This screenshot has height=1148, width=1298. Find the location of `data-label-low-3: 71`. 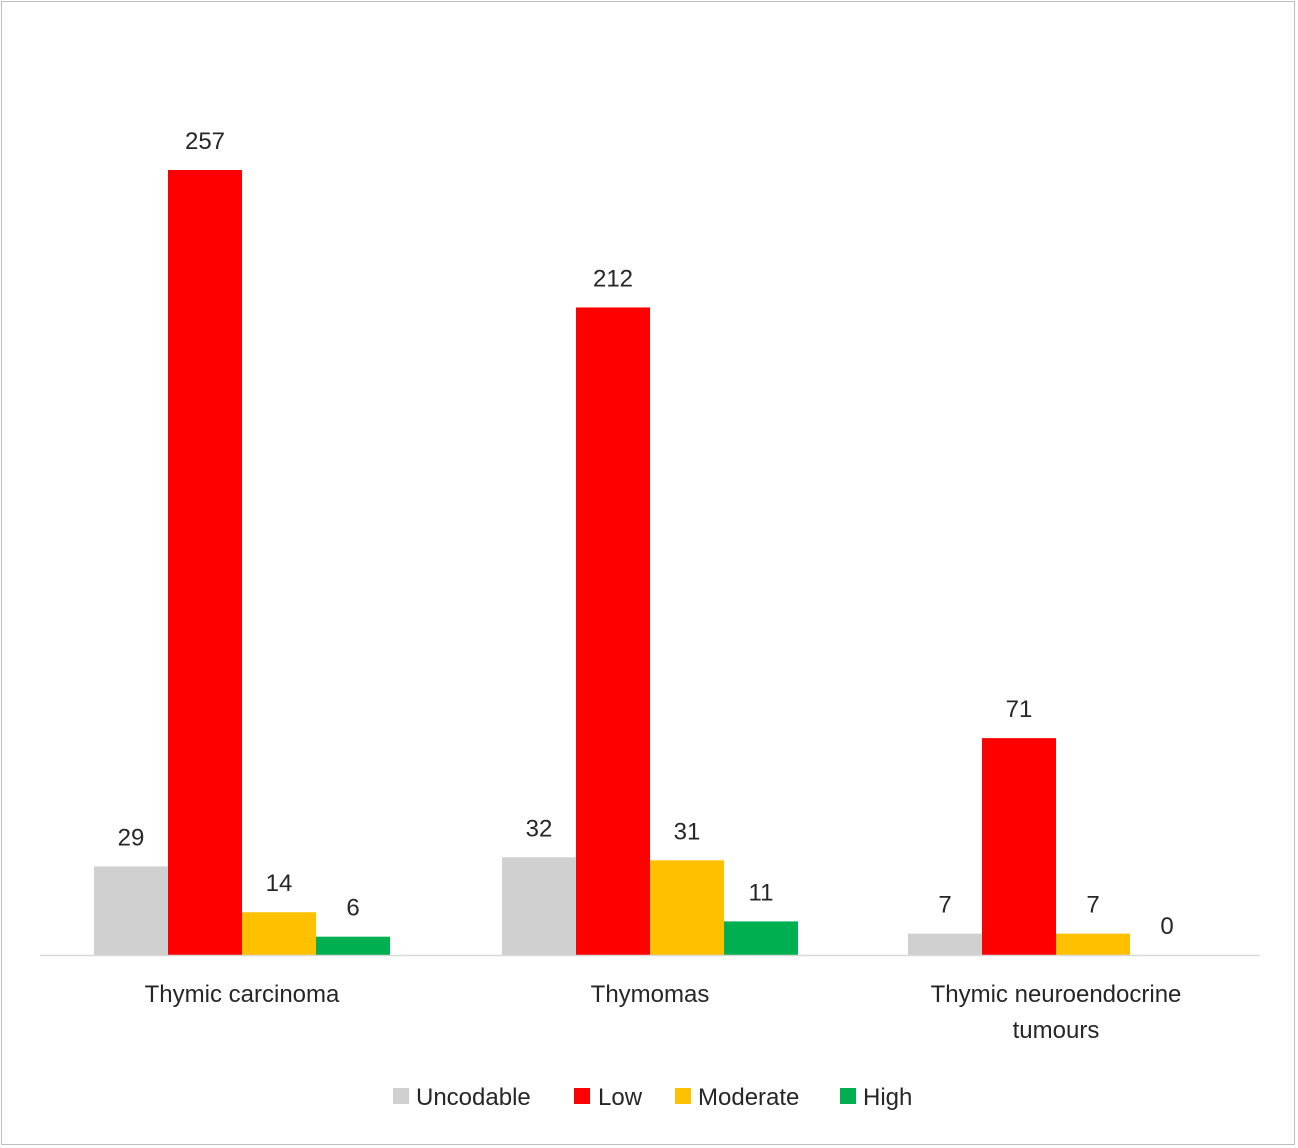

data-label-low-3: 71 is located at coordinates (1019, 709).